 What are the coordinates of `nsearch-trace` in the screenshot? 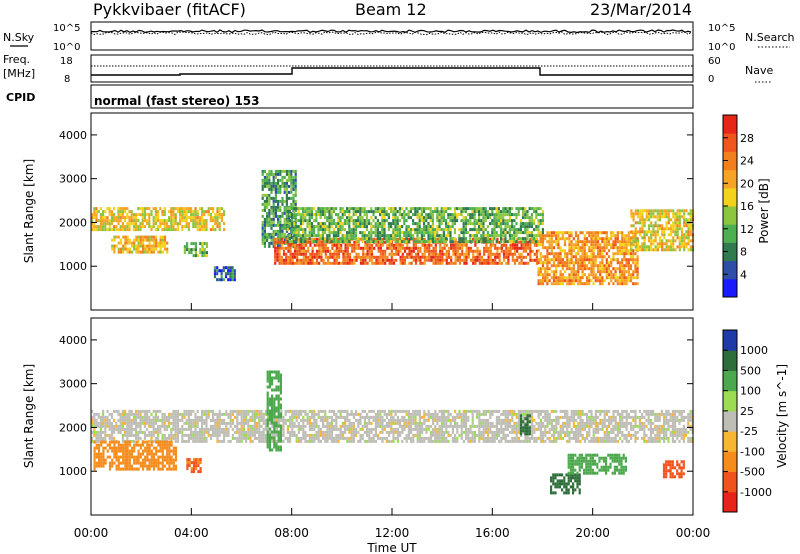 It's located at (391, 33).